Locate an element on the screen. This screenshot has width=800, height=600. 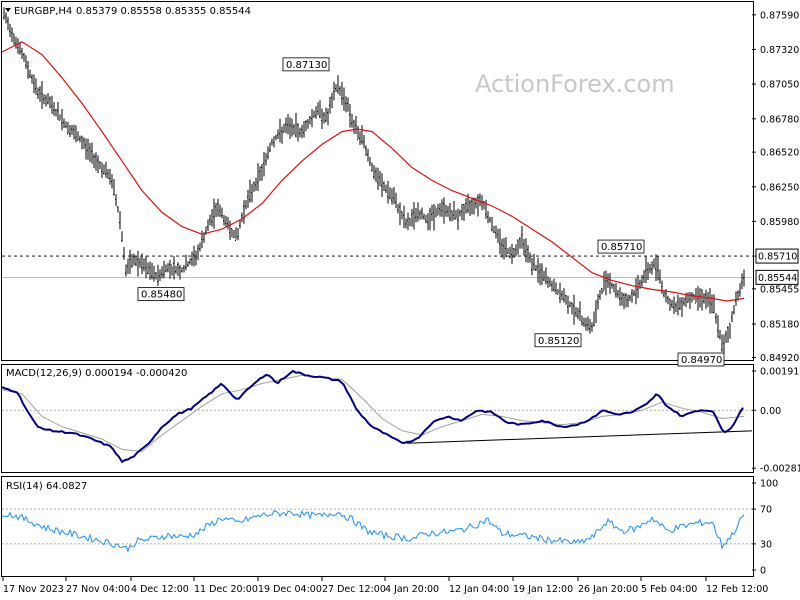
current-price-box is located at coordinates (777, 277).